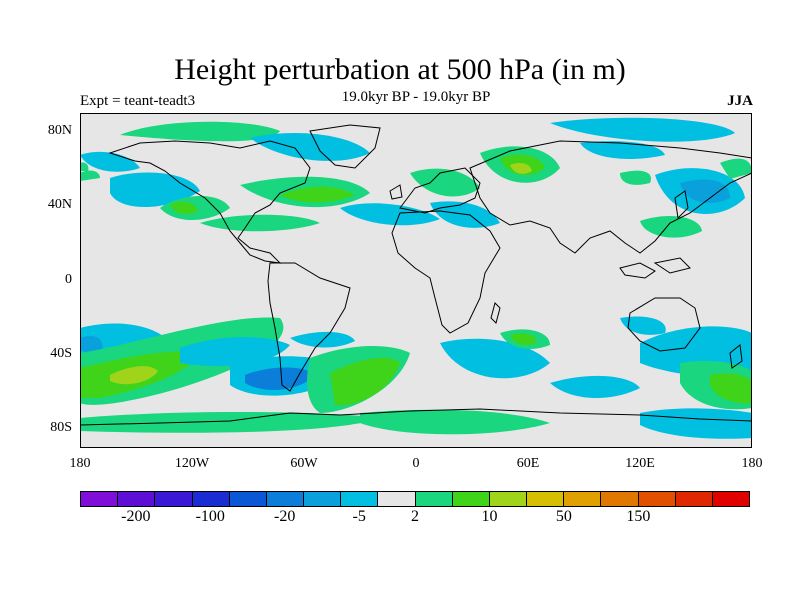  Describe the element at coordinates (416, 463) in the screenshot. I see `x-tick-label: 0` at that location.